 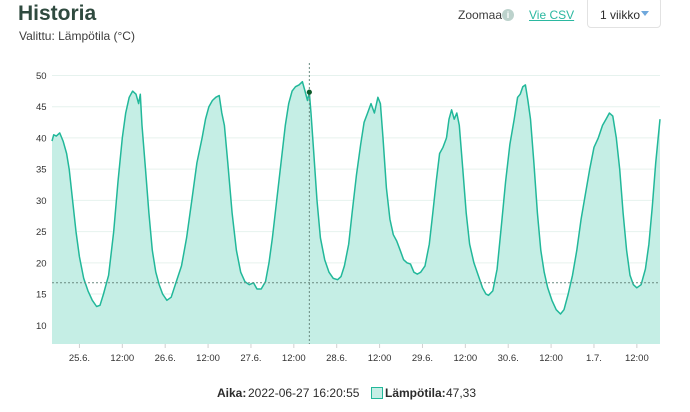 What do you see at coordinates (377, 393) in the screenshot?
I see `series-swatch` at bounding box center [377, 393].